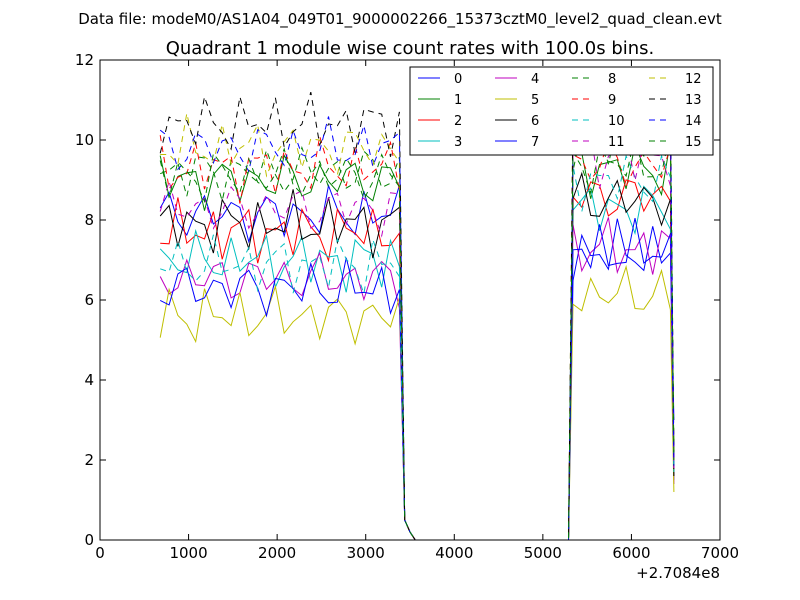  I want to click on legend-label-9: 9, so click(612, 100).